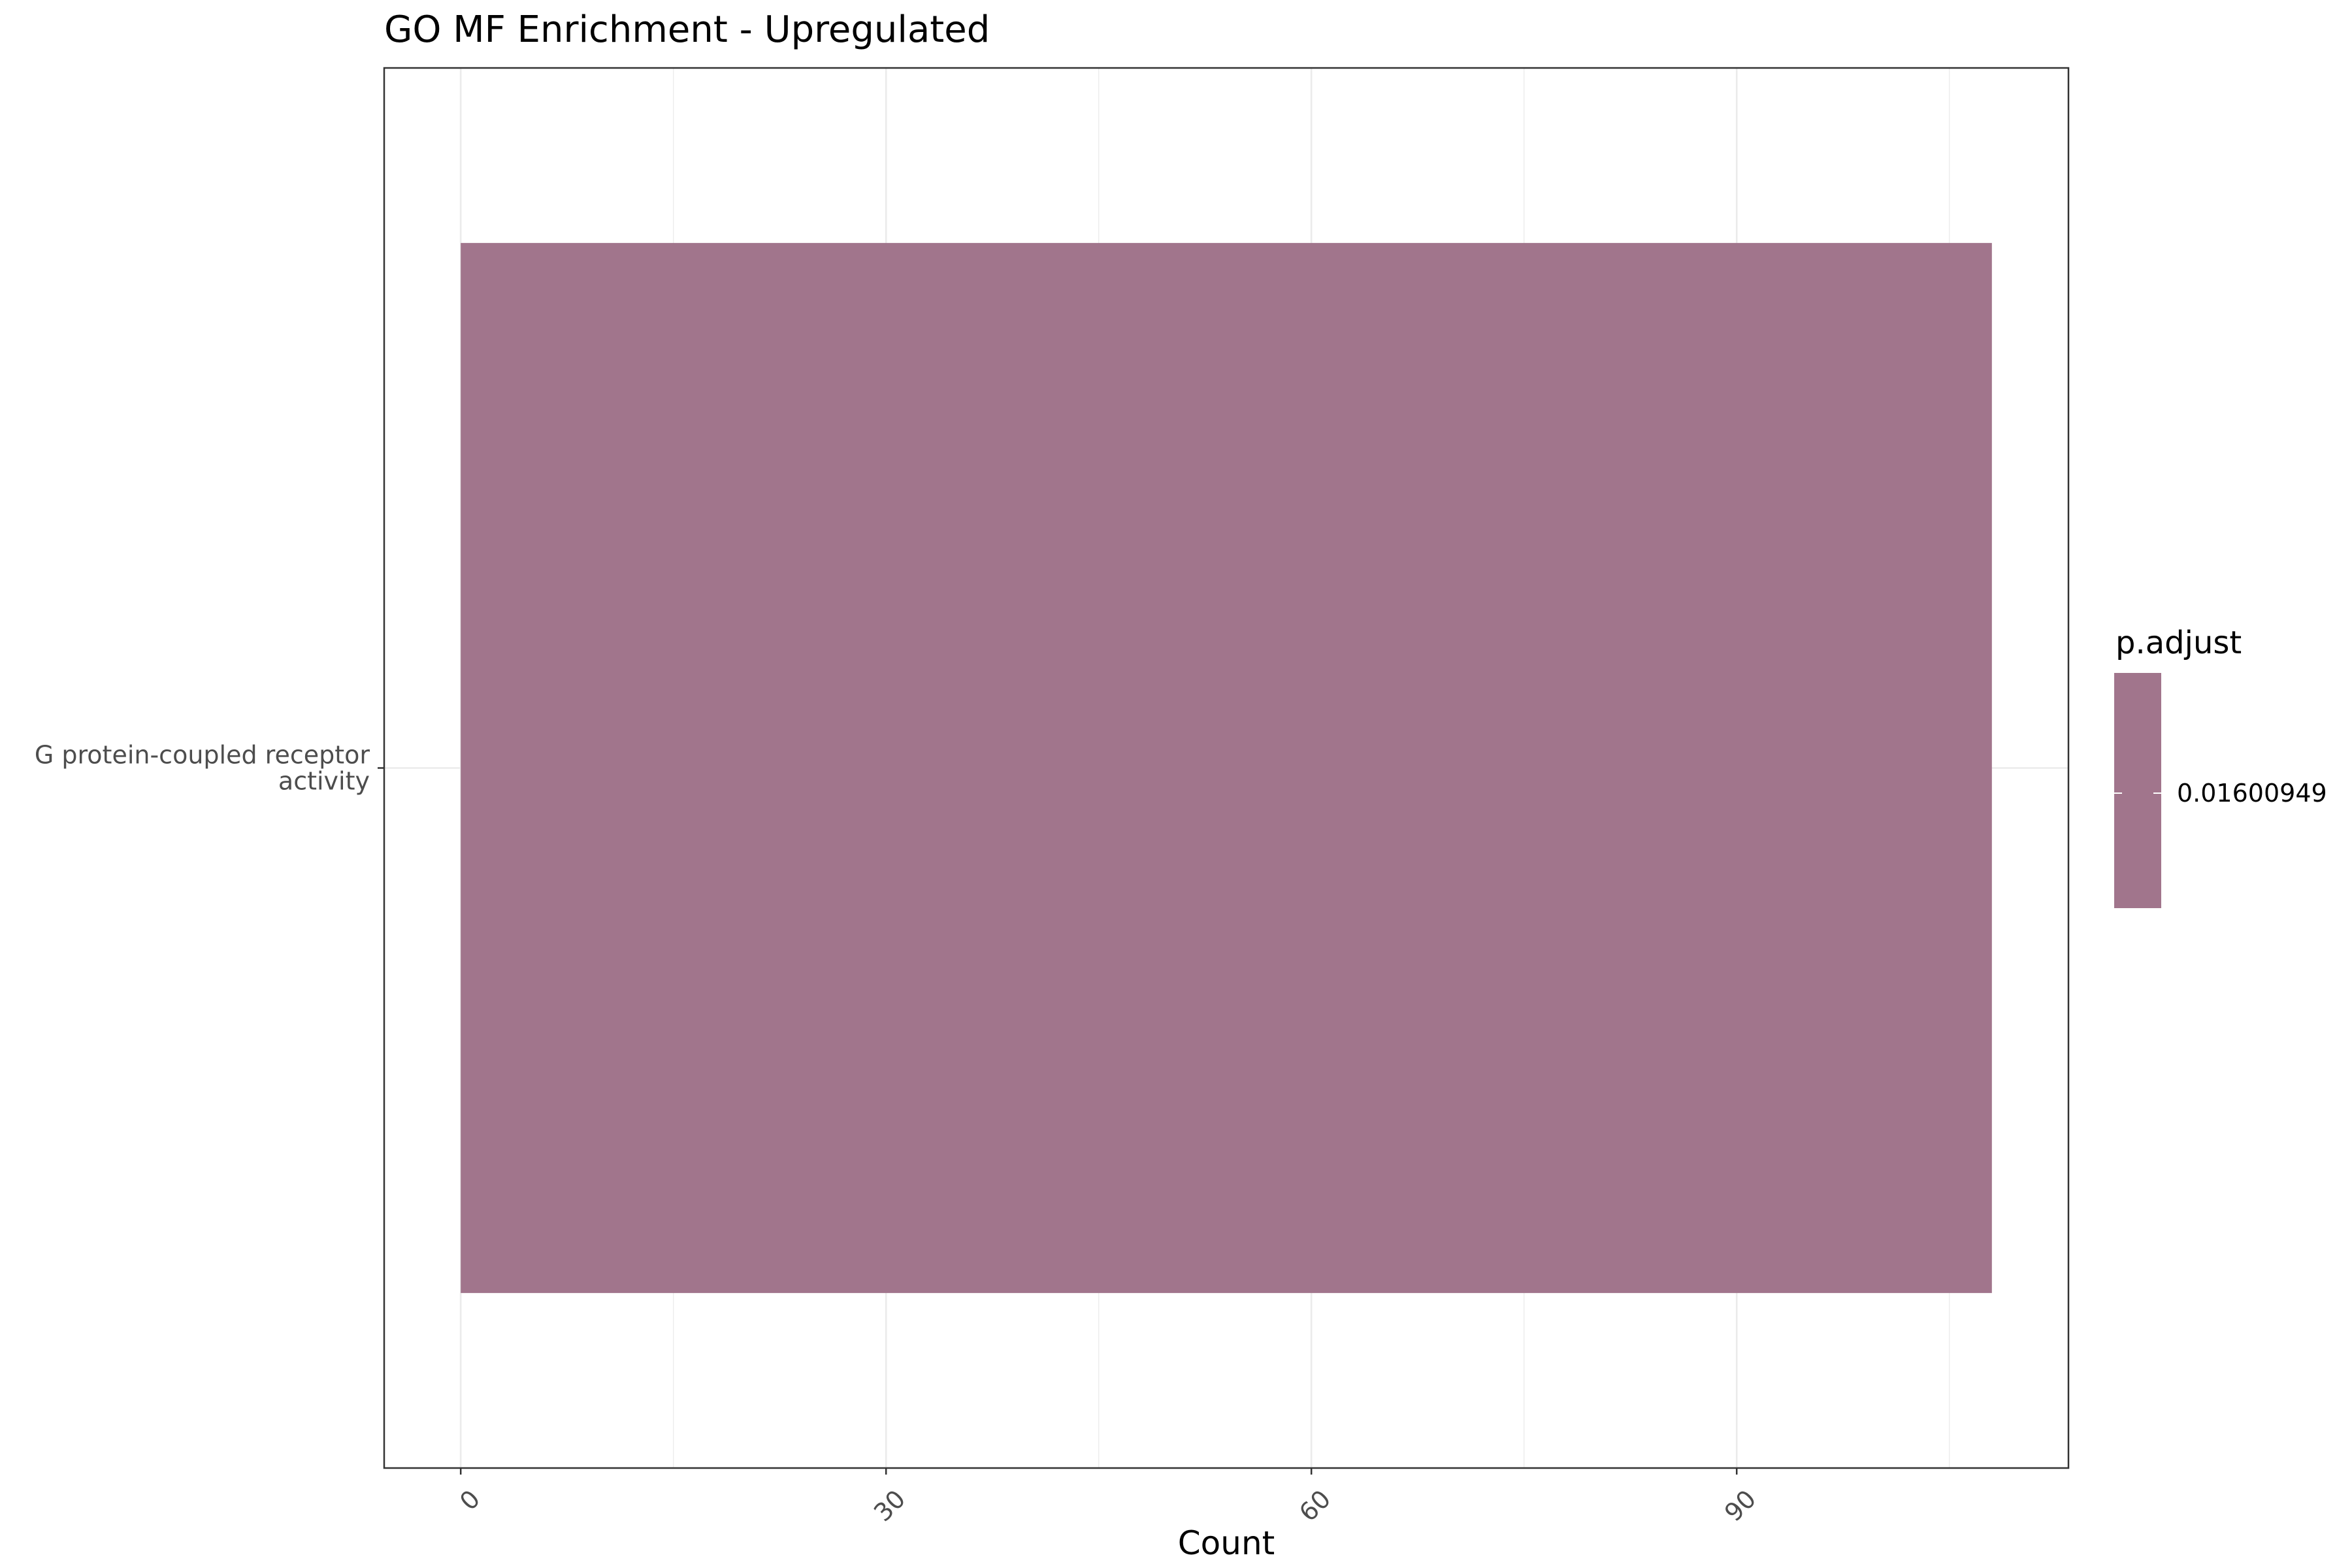 Image resolution: width=2352 pixels, height=1568 pixels. I want to click on legend-ticks: 0.01600949, so click(2220, 793).